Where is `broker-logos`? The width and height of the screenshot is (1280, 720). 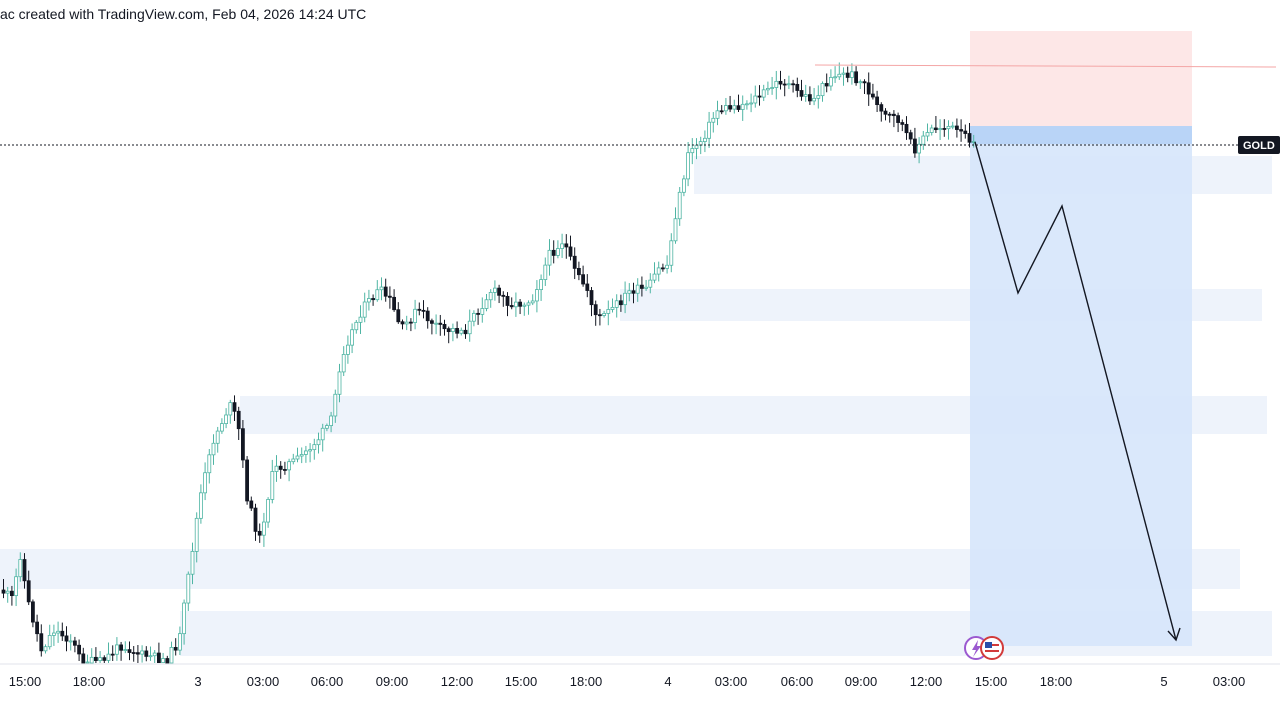 broker-logos is located at coordinates (984, 648).